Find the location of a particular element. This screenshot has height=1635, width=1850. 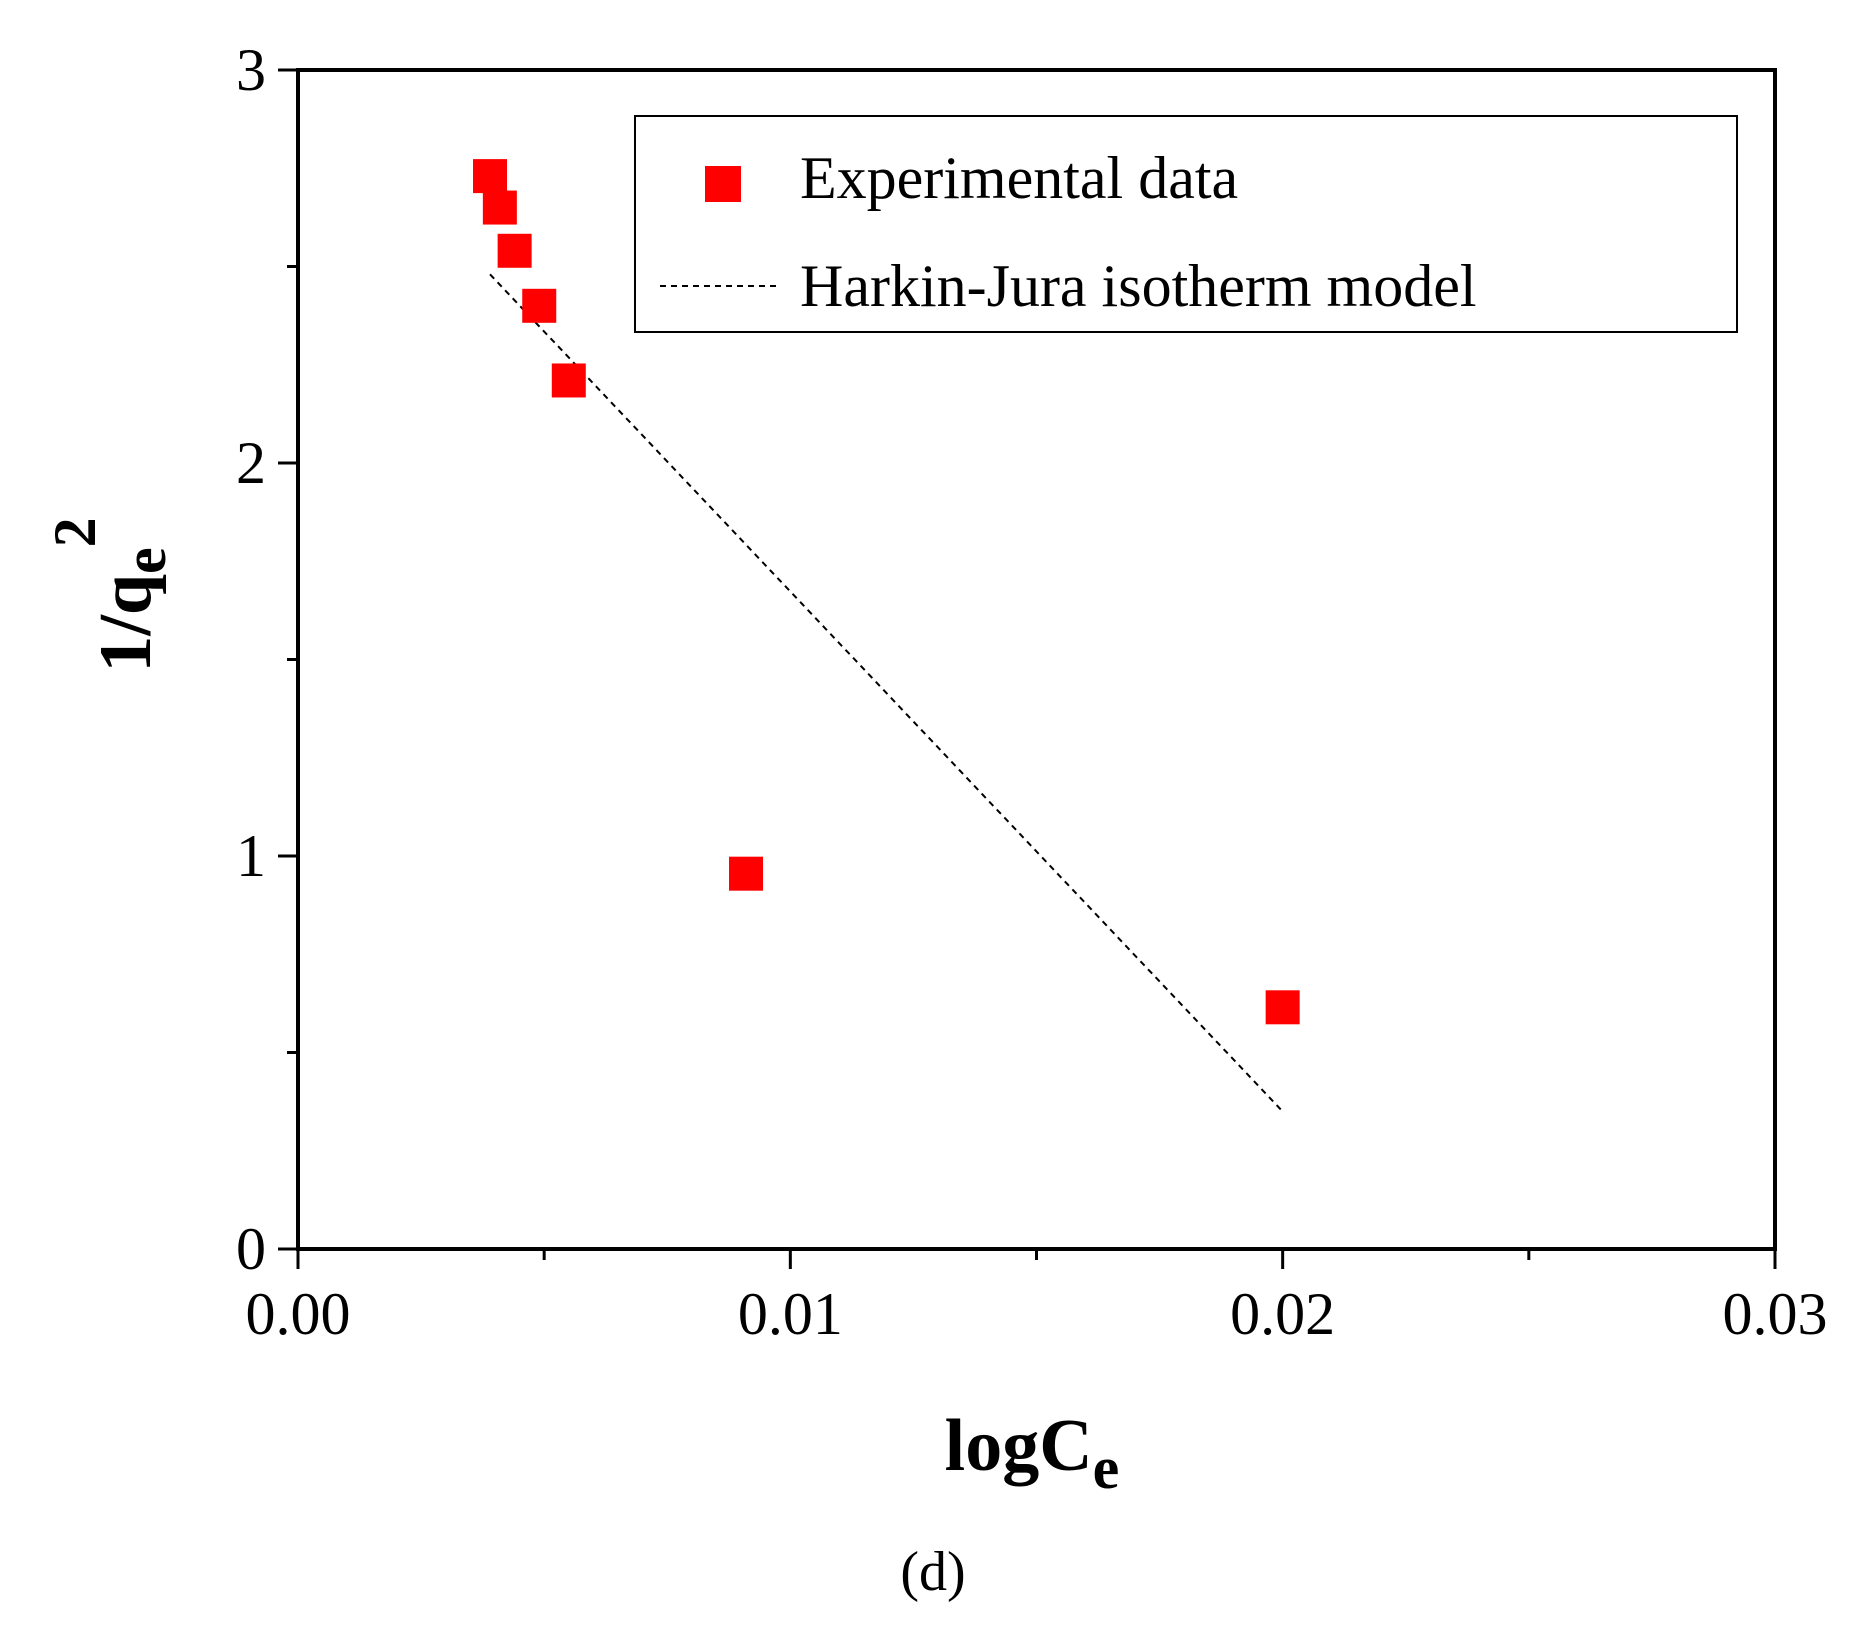

x-tick-label: 0.01 is located at coordinates (790, 1314).